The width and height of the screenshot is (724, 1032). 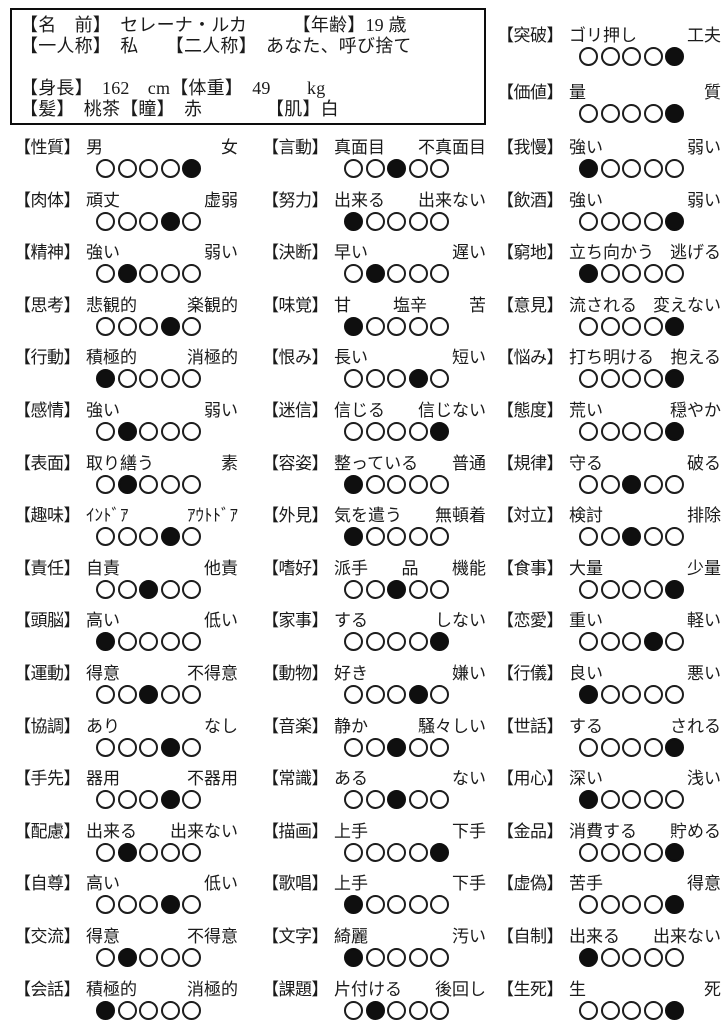 What do you see at coordinates (410, 737) in the screenshot?
I see `trait-scale: 静か 騒々しい` at bounding box center [410, 737].